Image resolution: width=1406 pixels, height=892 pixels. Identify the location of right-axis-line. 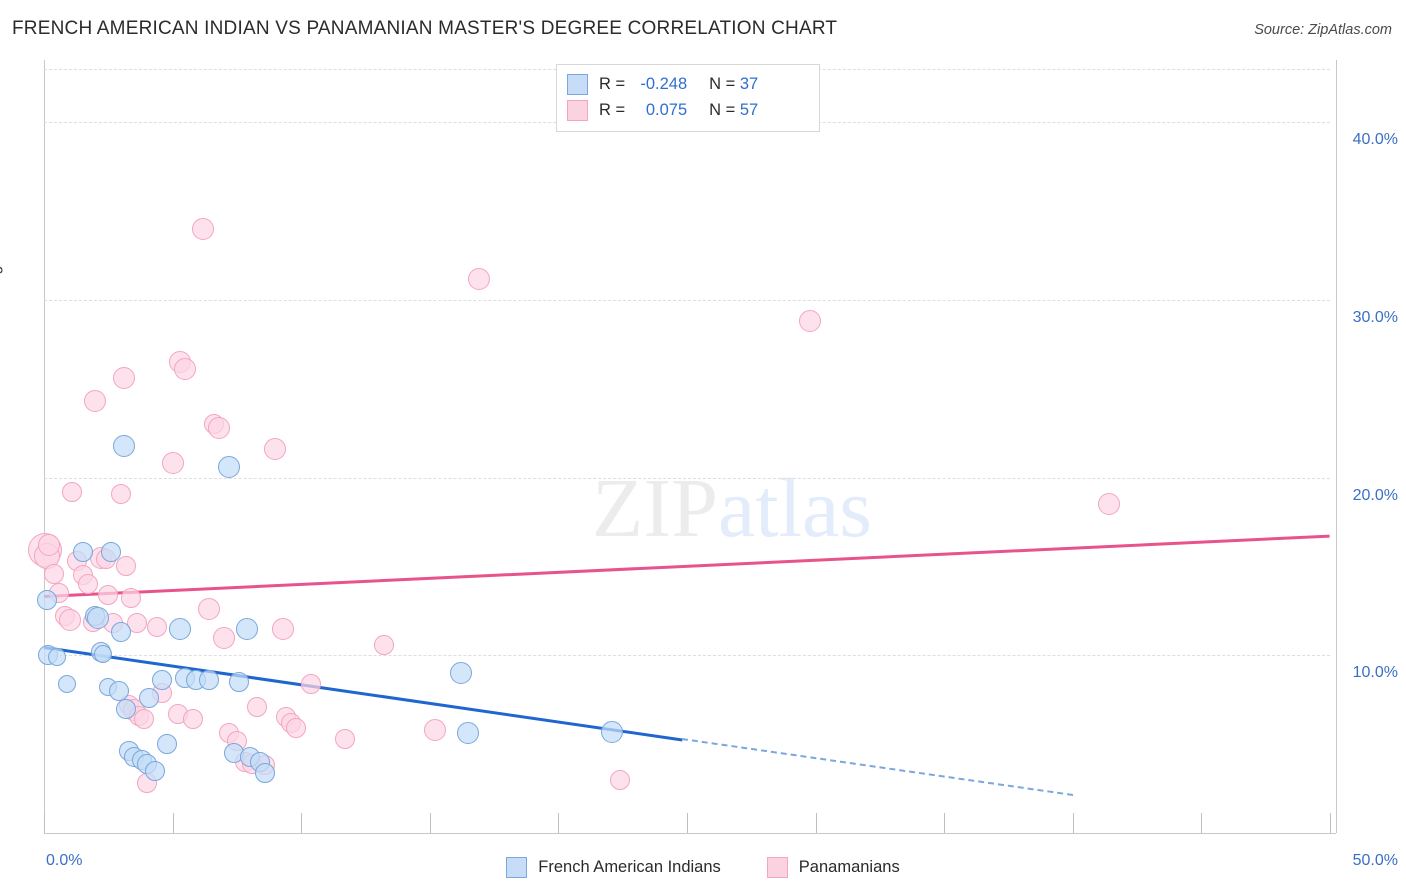
(1336, 446).